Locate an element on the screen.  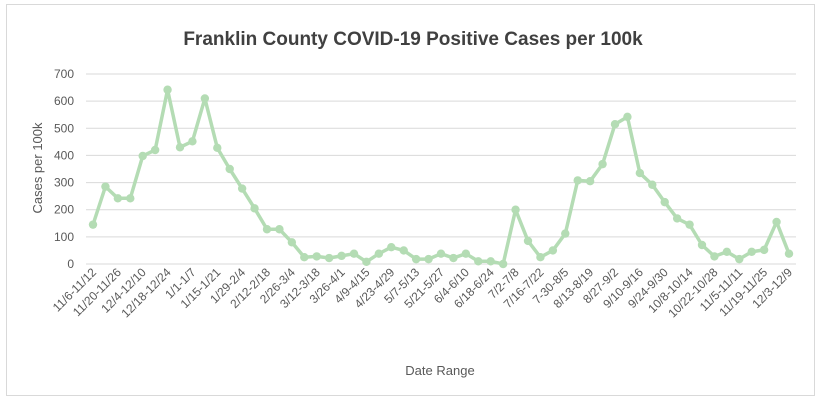
y-tick-label: 700 is located at coordinates (64, 74).